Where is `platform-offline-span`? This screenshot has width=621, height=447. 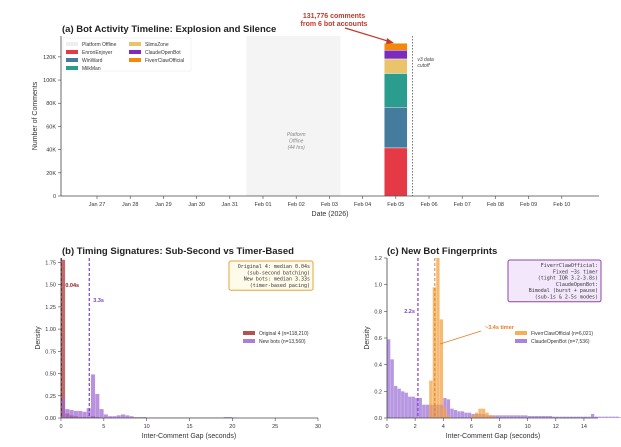
platform-offline-span is located at coordinates (293, 116).